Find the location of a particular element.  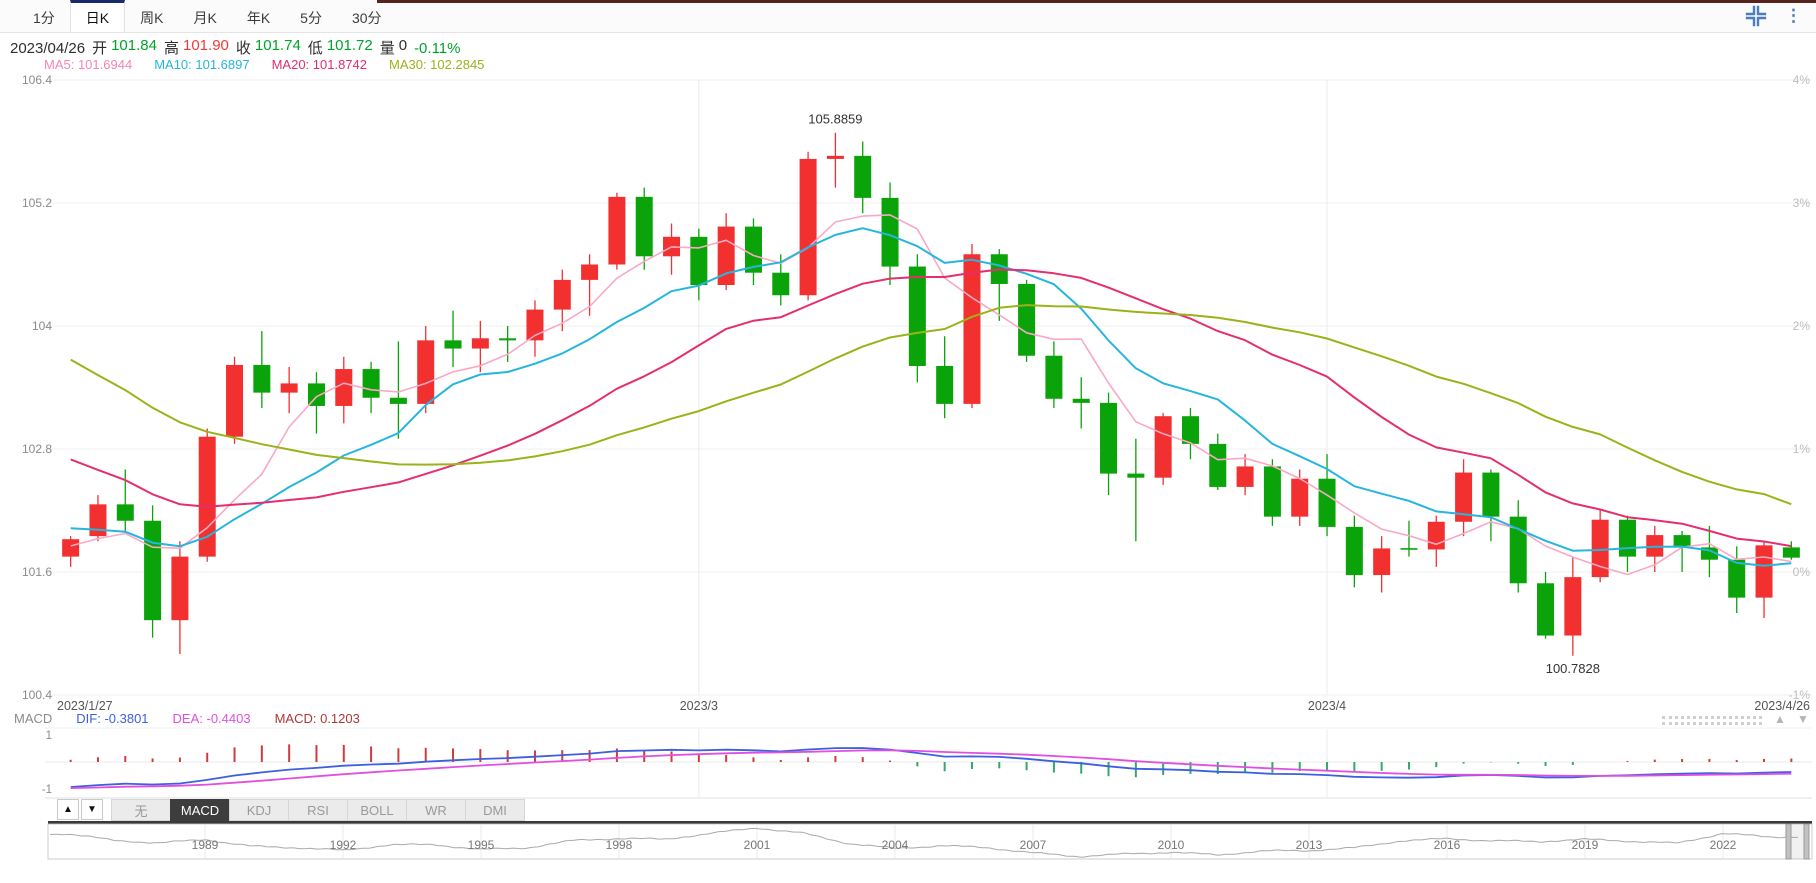

svg-text: 2023/3 is located at coordinates (699, 706).